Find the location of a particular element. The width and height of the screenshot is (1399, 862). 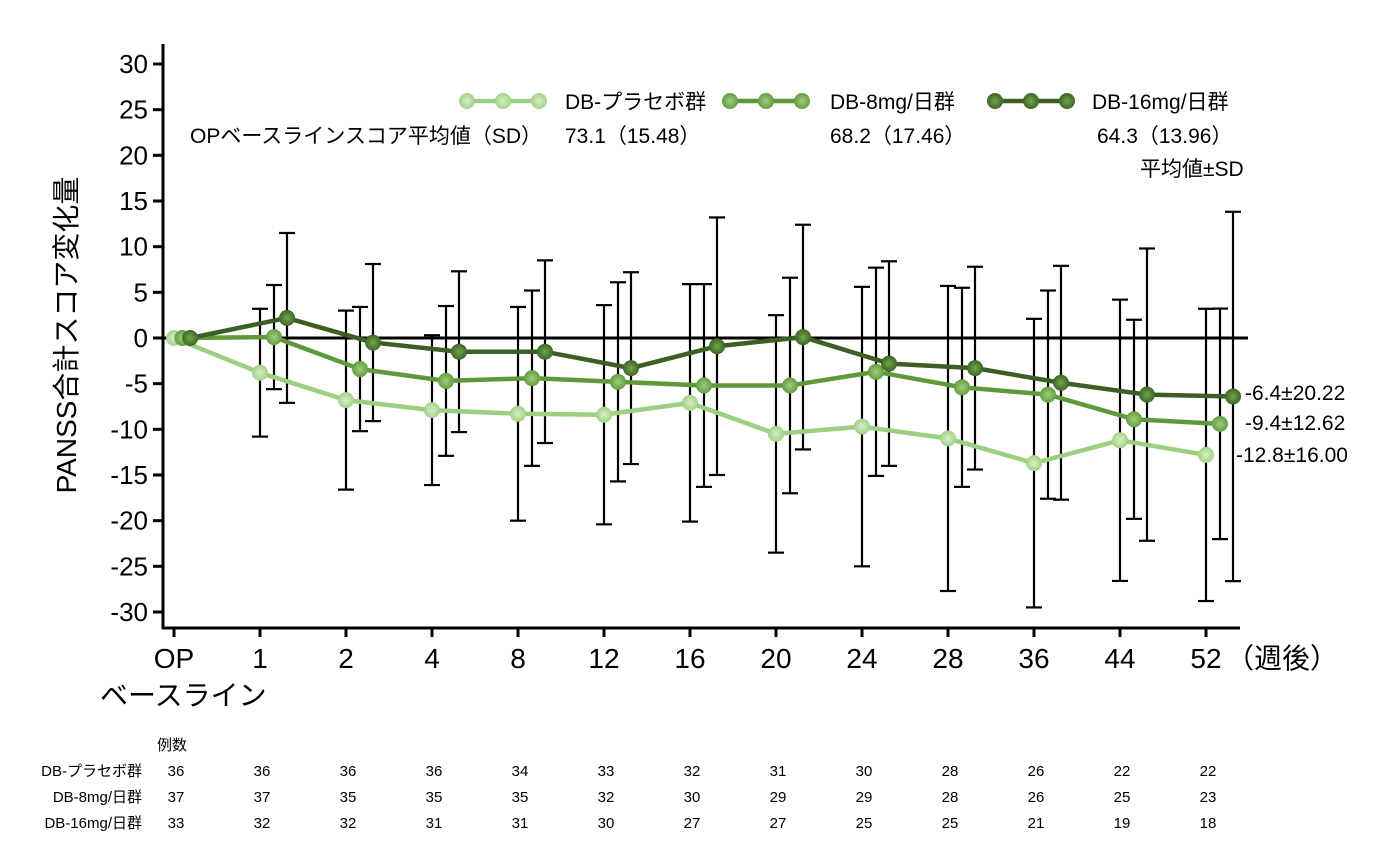

legend-label: DB-8mg/日群 is located at coordinates (892, 102).